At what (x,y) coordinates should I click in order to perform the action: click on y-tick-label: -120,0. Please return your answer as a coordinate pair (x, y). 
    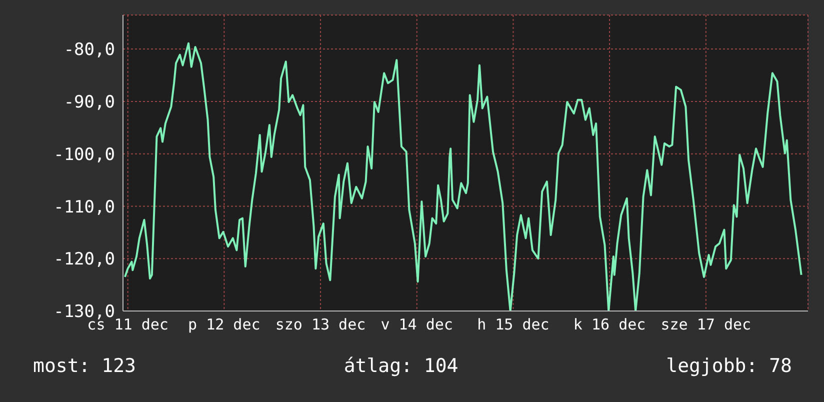
    Looking at the image, I should click on (84, 260).